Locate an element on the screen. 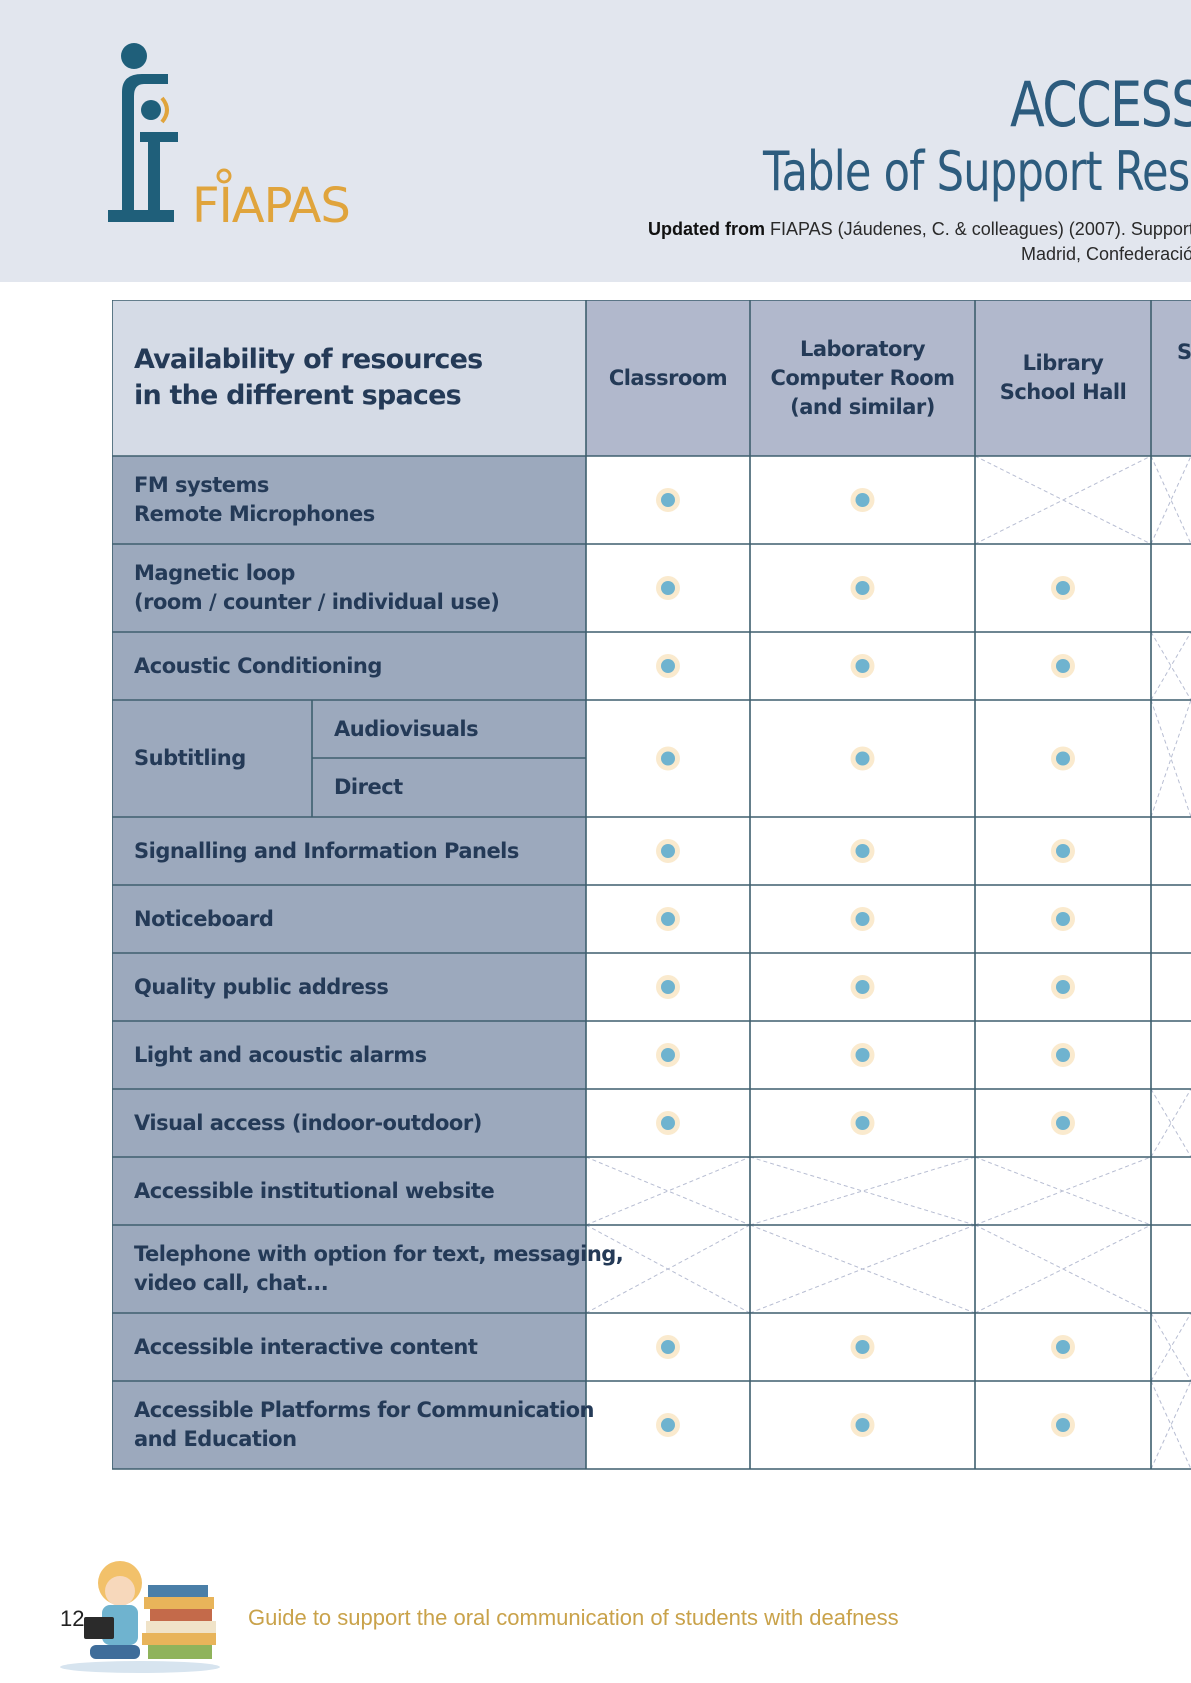 This screenshot has height=1683, width=1191. corner-header-line: Availability of resources is located at coordinates (308, 359).